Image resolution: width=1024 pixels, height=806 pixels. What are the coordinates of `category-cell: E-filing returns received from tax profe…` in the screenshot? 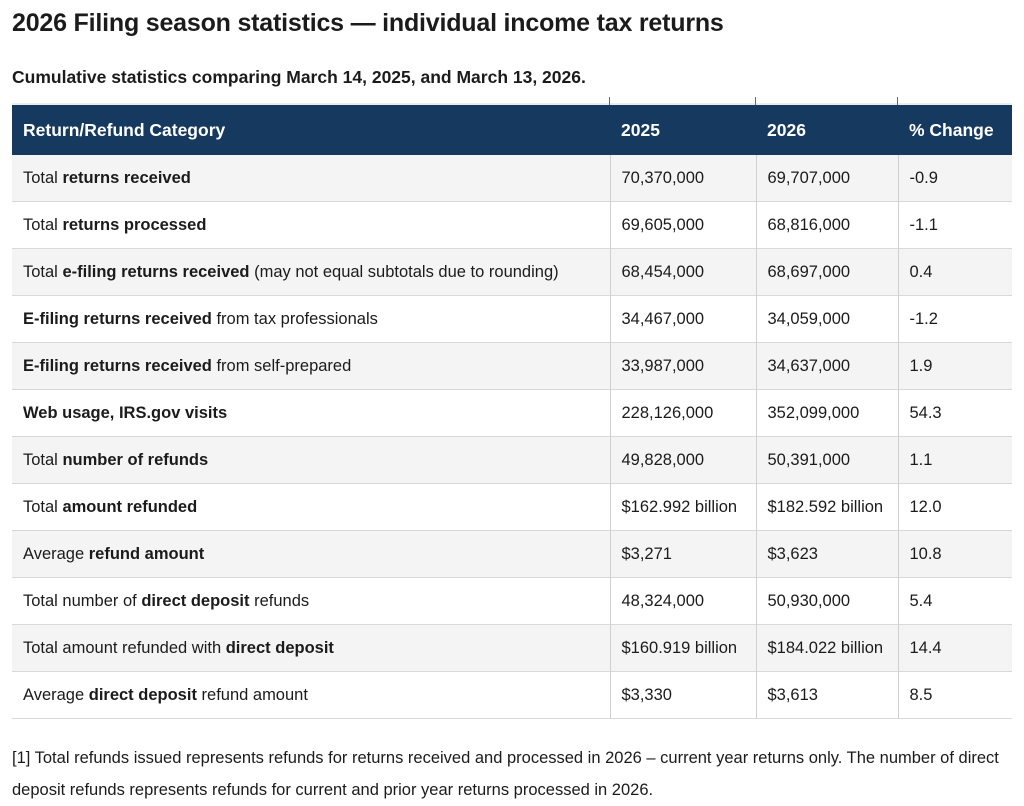 It's located at (311, 319).